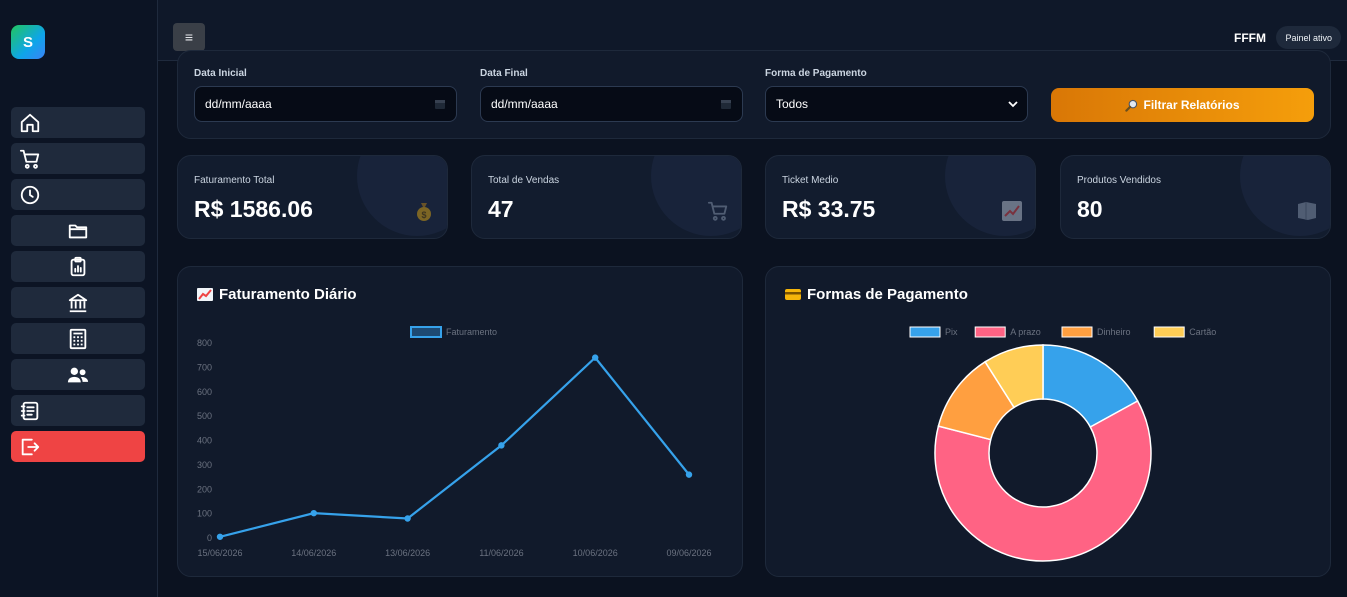 This screenshot has height=597, width=1347. I want to click on money-bag-icon: $, so click(424, 212).